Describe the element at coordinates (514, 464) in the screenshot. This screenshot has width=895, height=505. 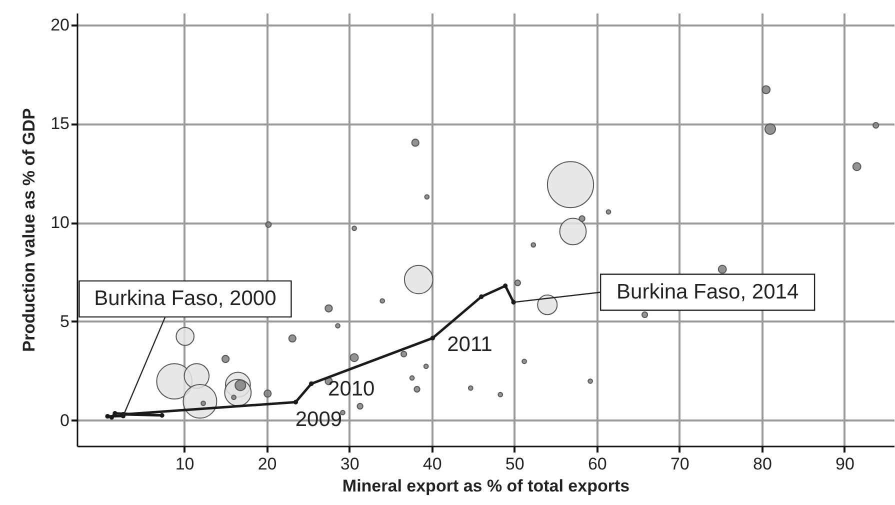
I see `x-tick-label: 50` at that location.